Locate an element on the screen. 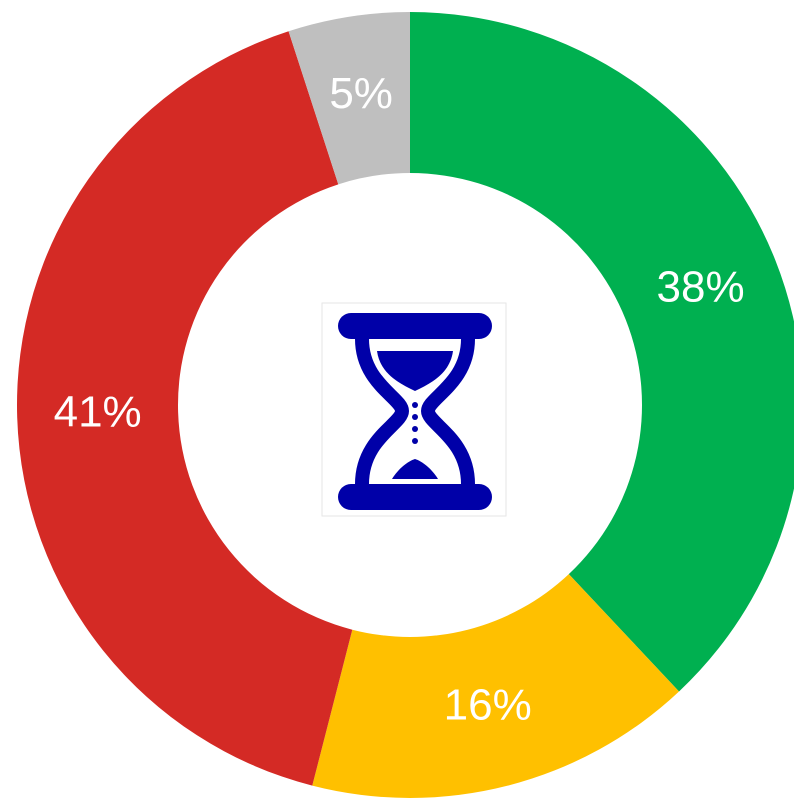 The width and height of the screenshot is (794, 799). data-label: 41% is located at coordinates (98, 411).